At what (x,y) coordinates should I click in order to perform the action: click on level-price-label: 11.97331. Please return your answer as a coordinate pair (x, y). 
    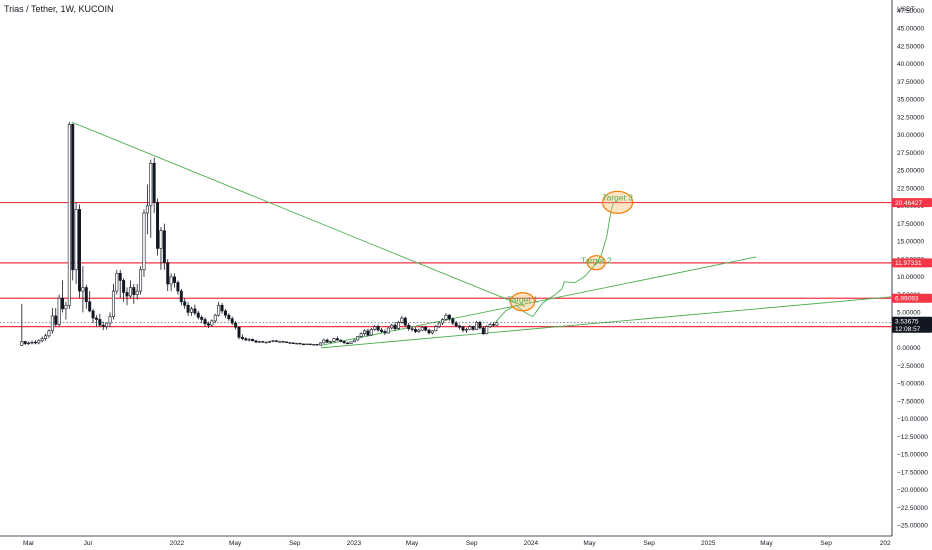
    Looking at the image, I should click on (908, 263).